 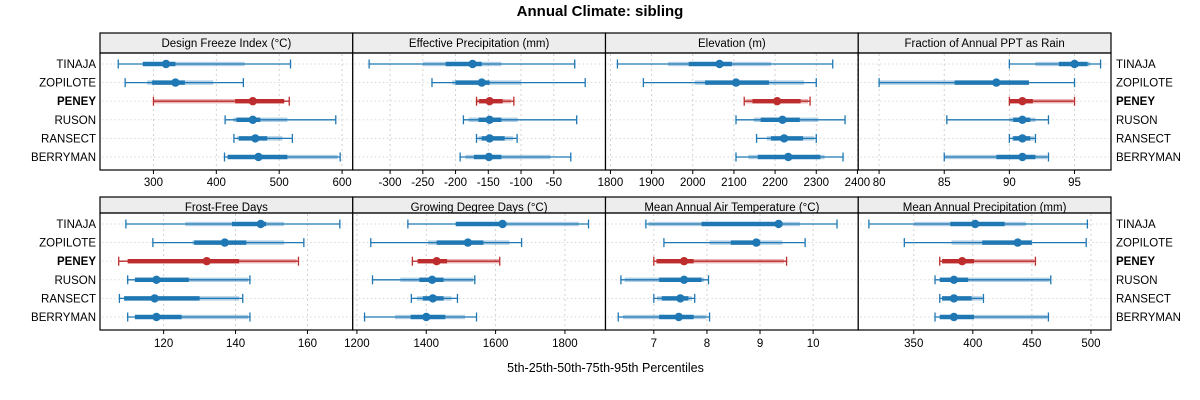 I want to click on axis-tick-label: -50, so click(x=553, y=183).